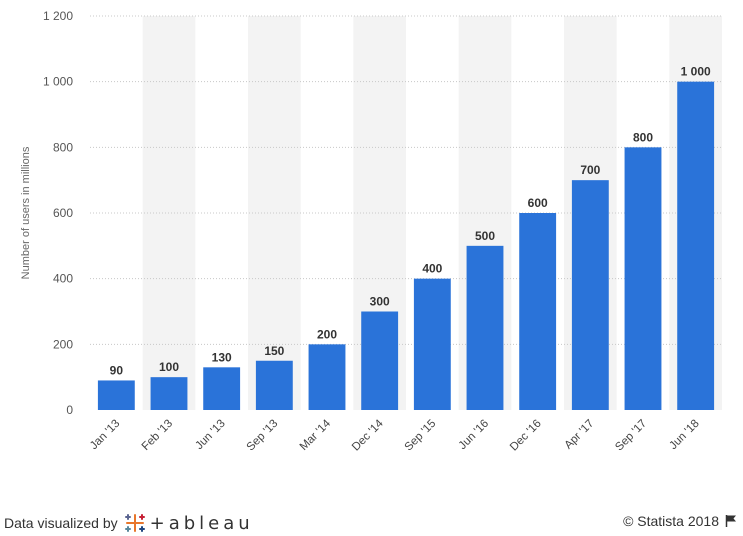 This screenshot has width=743, height=536. Describe the element at coordinates (526, 436) in the screenshot. I see `category-label: Dec '16` at that location.